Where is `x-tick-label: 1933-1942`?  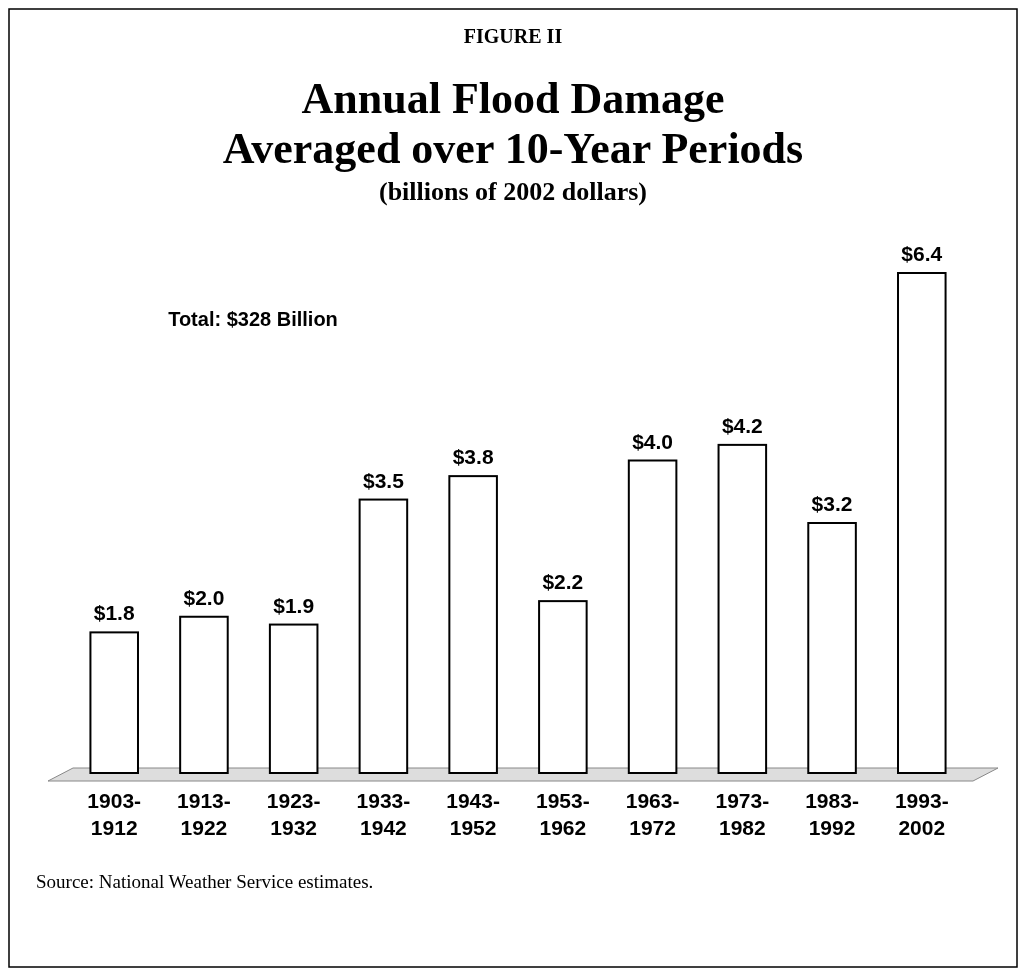 x-tick-label: 1933-1942 is located at coordinates (383, 814).